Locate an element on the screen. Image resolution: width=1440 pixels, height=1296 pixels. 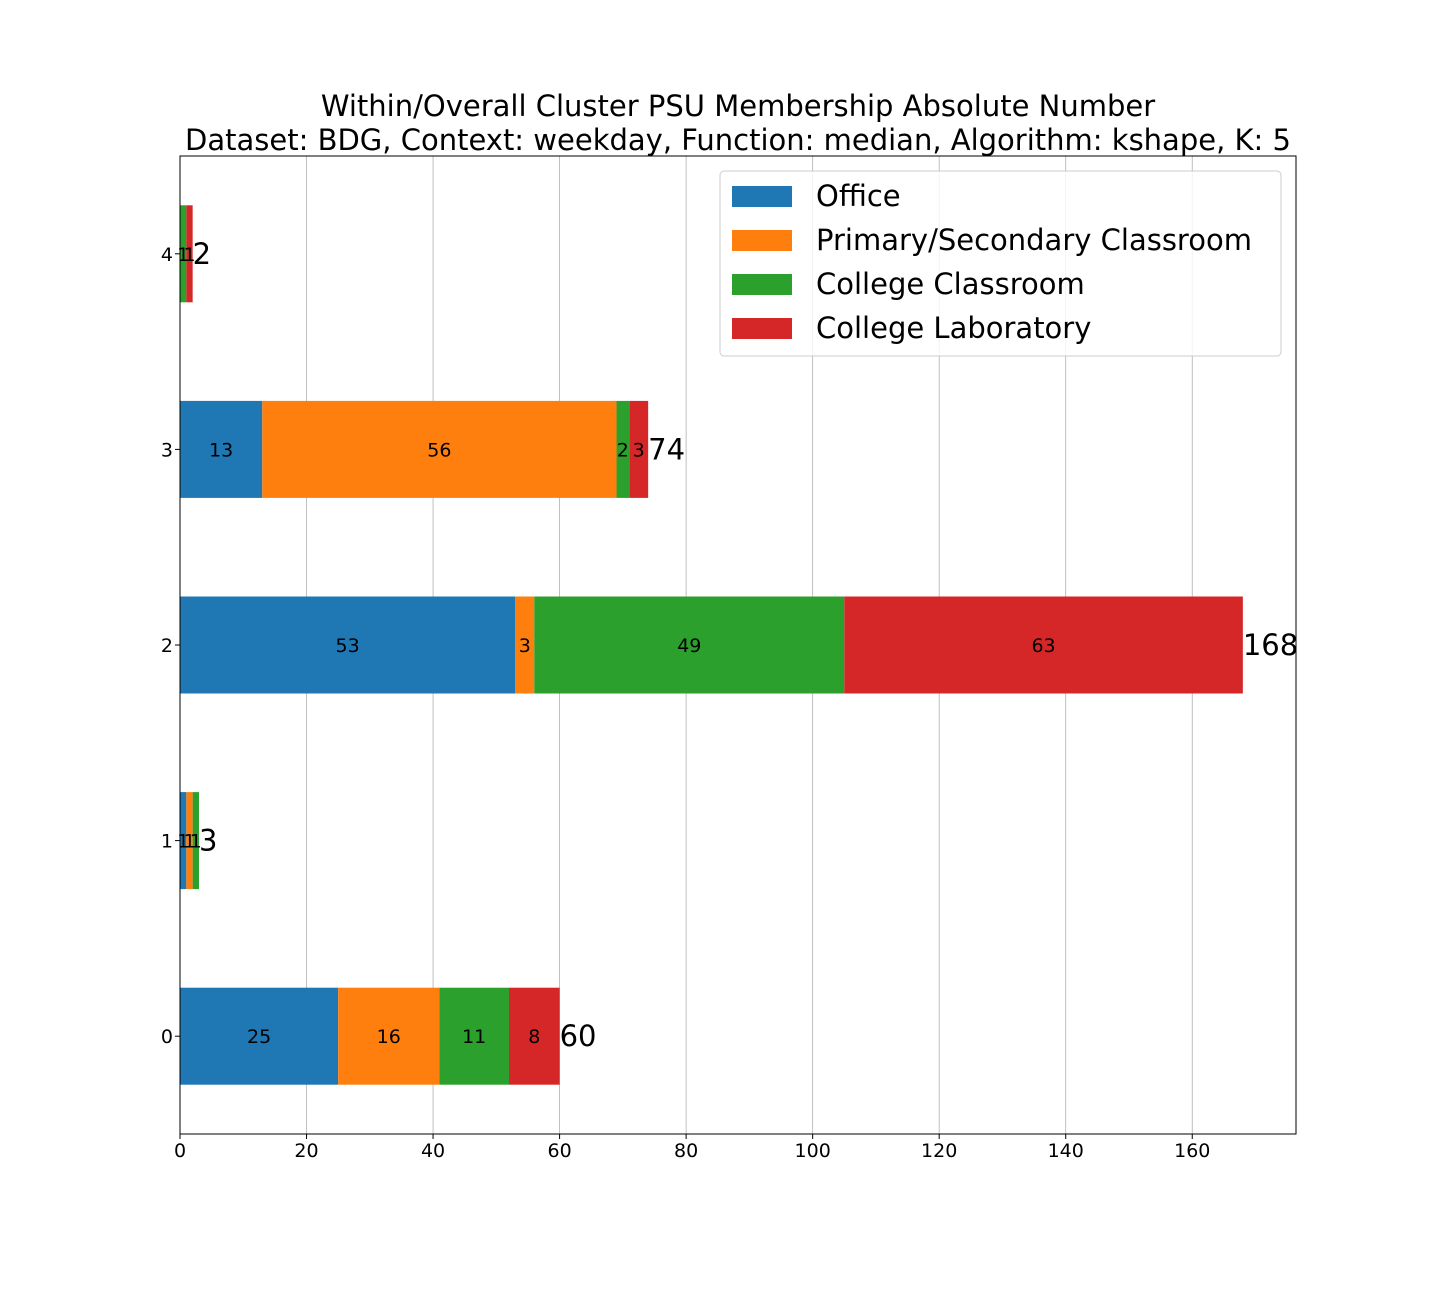
data-label-2-1: 3 is located at coordinates (525, 646).